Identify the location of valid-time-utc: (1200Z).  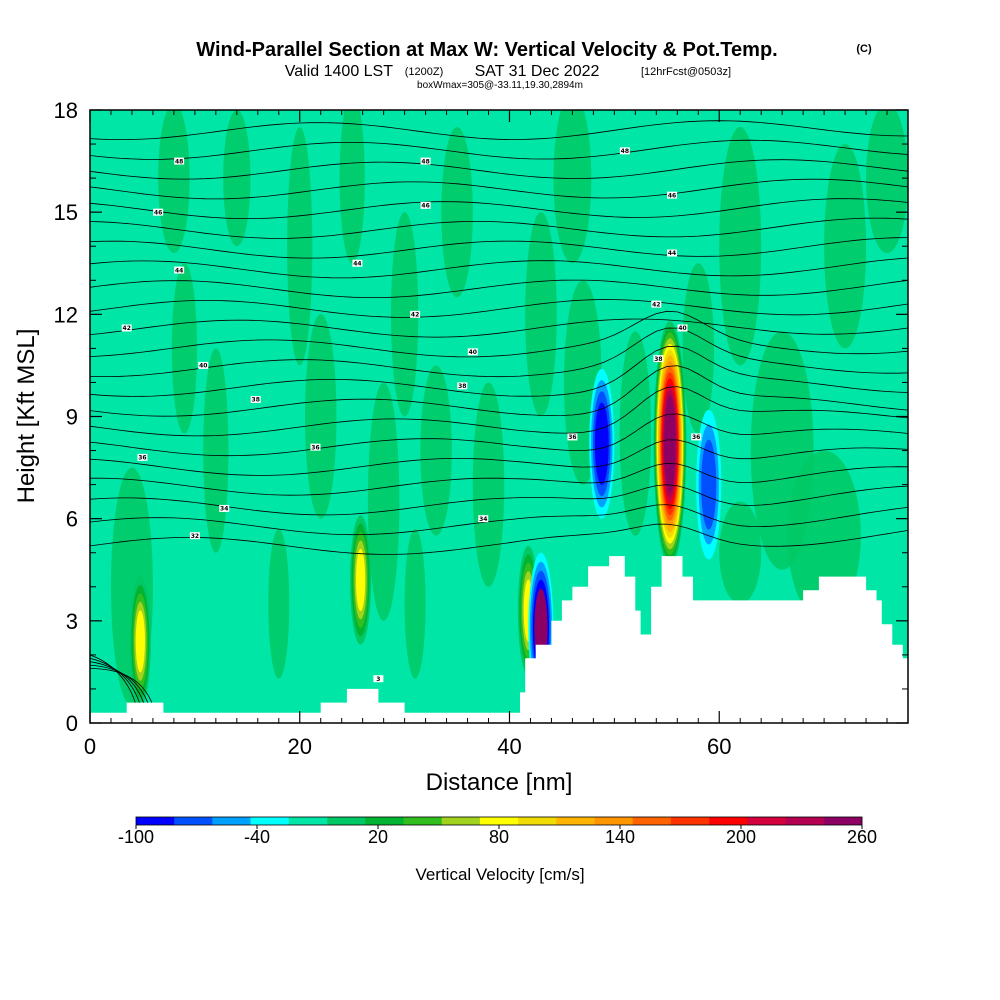
(424, 72).